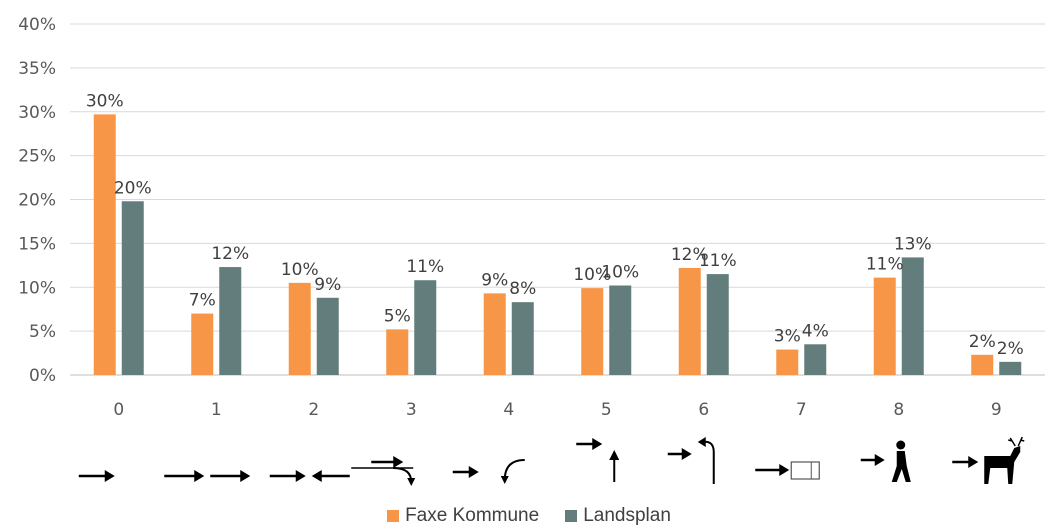  Describe the element at coordinates (37, 244) in the screenshot. I see `y-tick-label: 15%` at that location.